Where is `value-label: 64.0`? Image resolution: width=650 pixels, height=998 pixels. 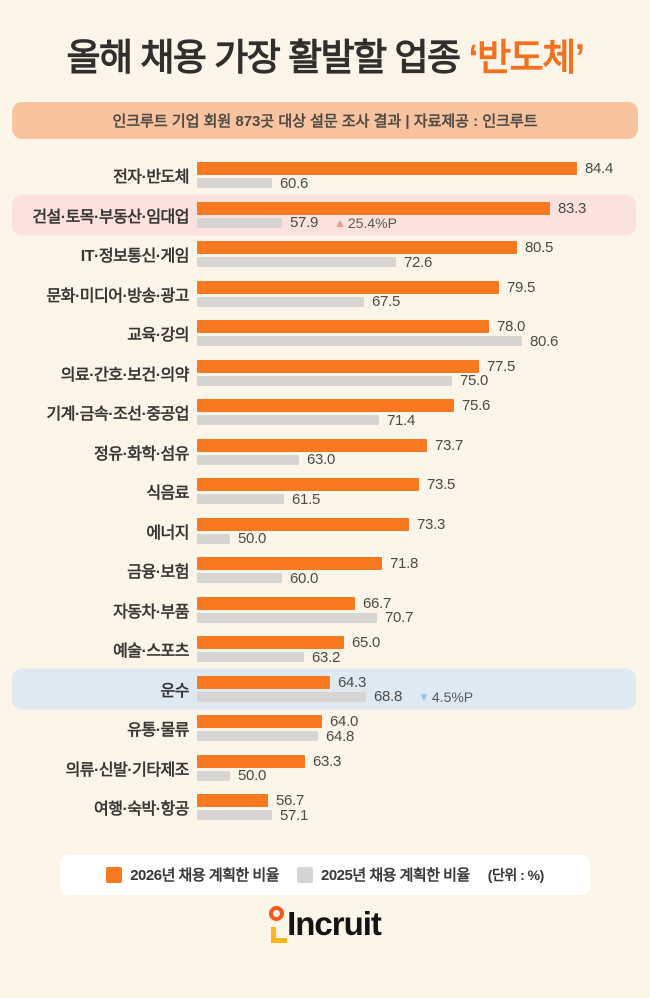 value-label: 64.0 is located at coordinates (344, 722).